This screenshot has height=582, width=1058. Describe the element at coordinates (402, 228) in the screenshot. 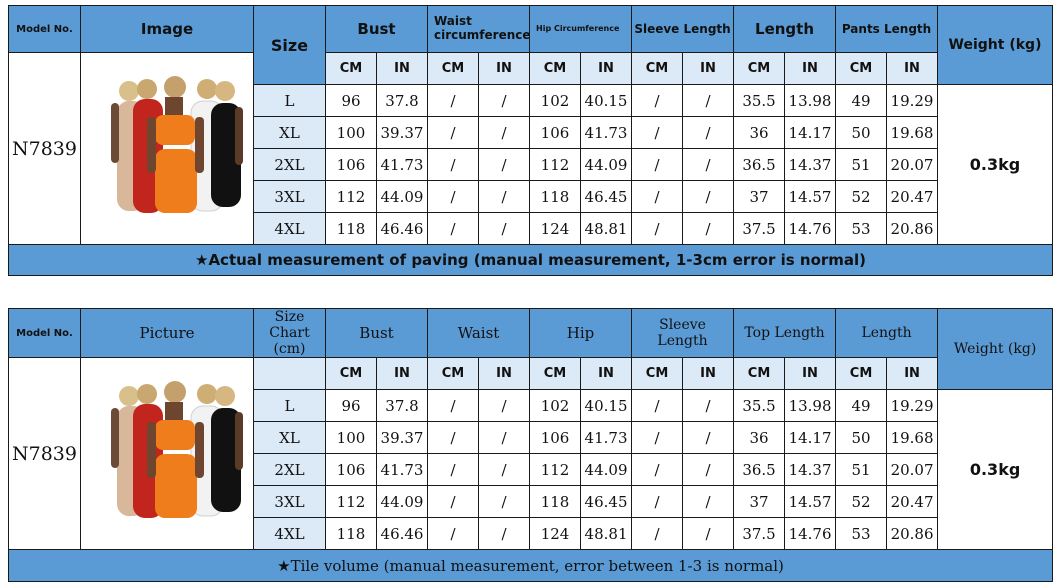

I see `value-cell: 46.46` at that location.